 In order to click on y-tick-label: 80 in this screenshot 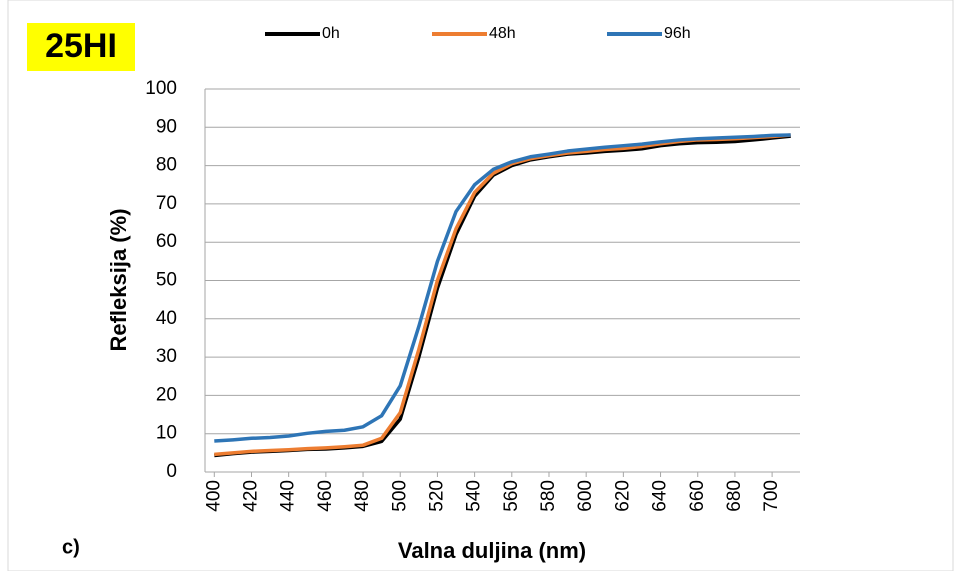, I will do `click(166, 165)`.